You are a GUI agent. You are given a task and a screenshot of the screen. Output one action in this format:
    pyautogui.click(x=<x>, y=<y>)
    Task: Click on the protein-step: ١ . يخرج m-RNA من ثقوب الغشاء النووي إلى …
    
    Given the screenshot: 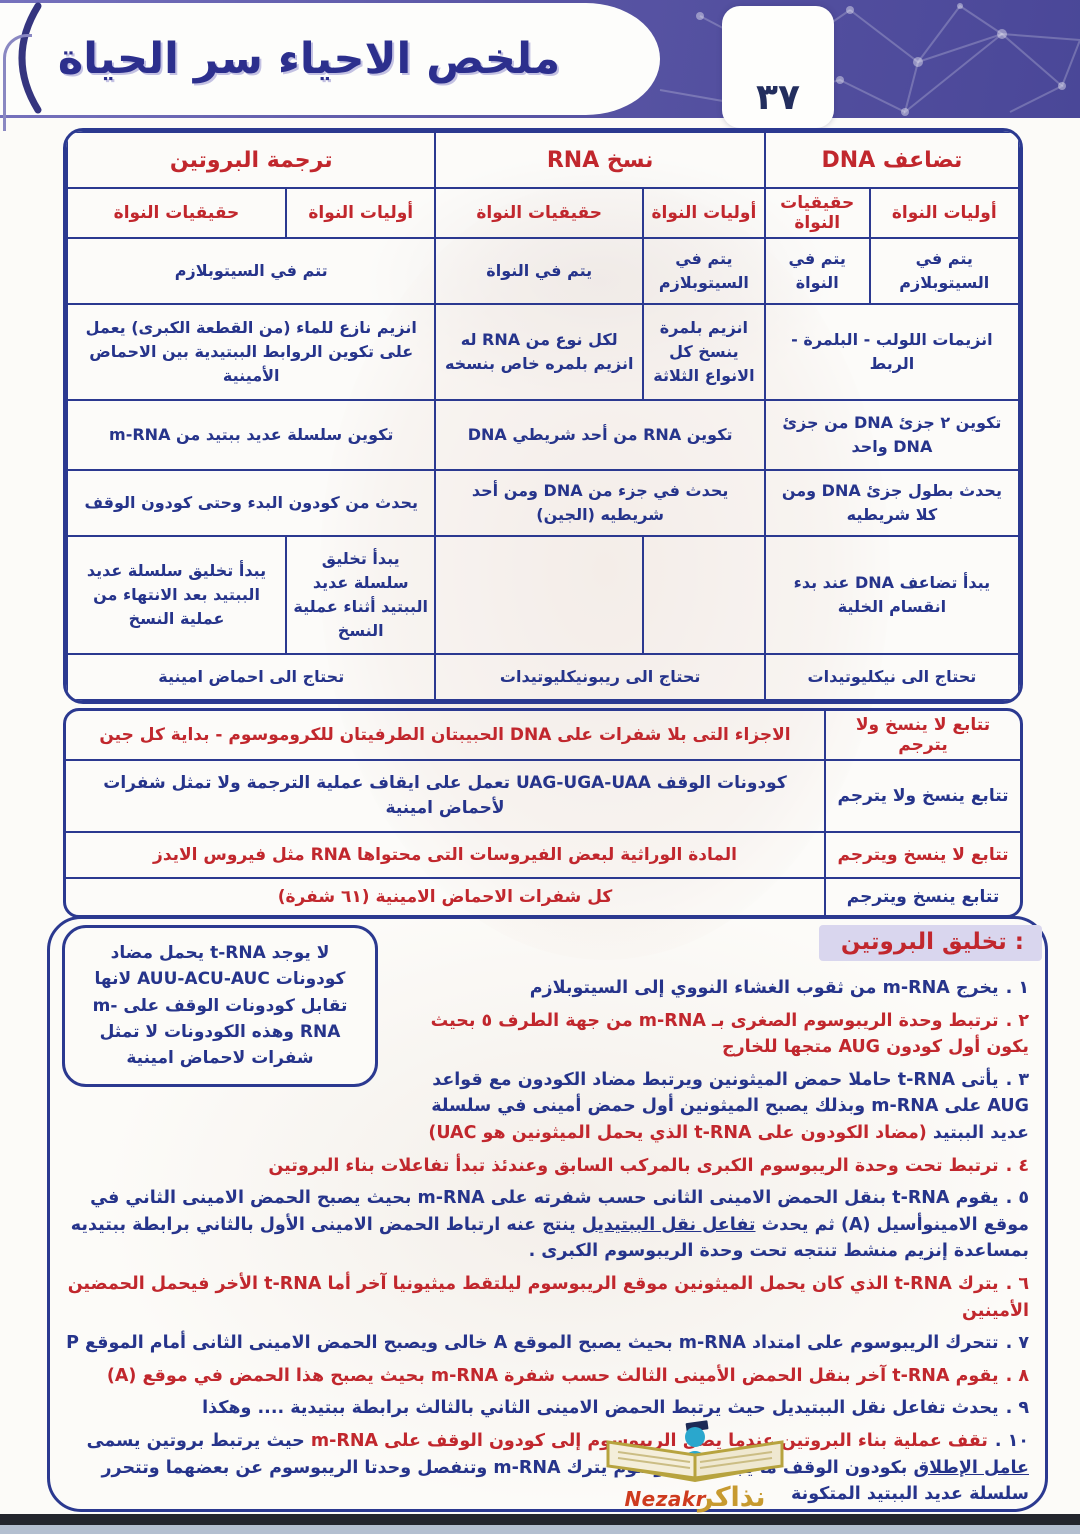 What is the action you would take?
    pyautogui.click(x=545, y=988)
    